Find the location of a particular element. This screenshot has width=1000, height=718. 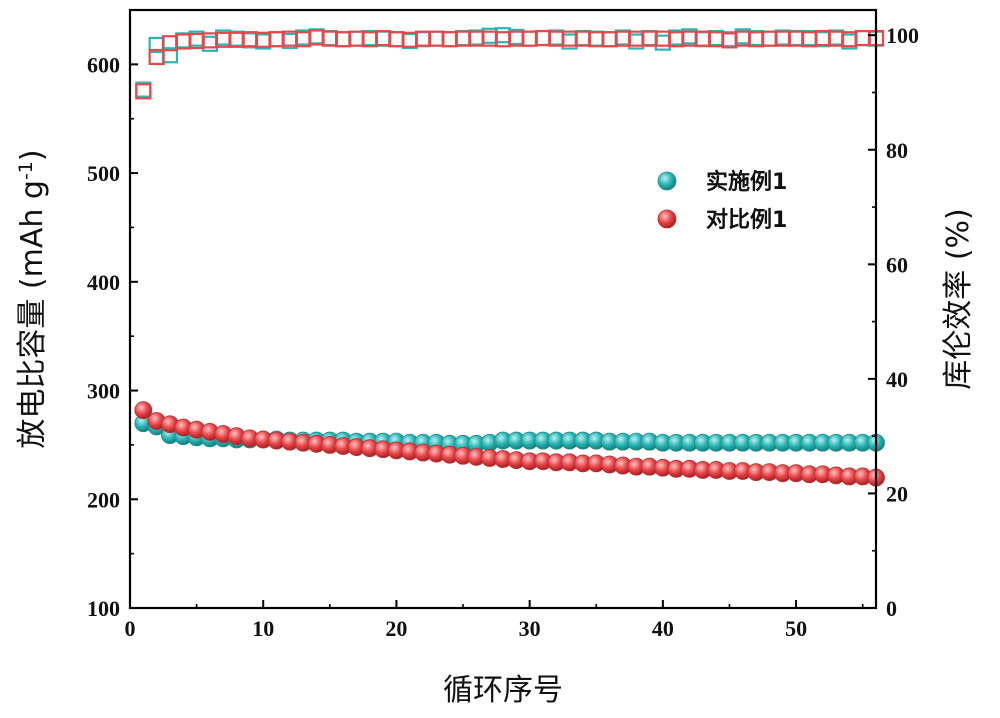

y-left-tick-label: 200 is located at coordinates (103, 499).